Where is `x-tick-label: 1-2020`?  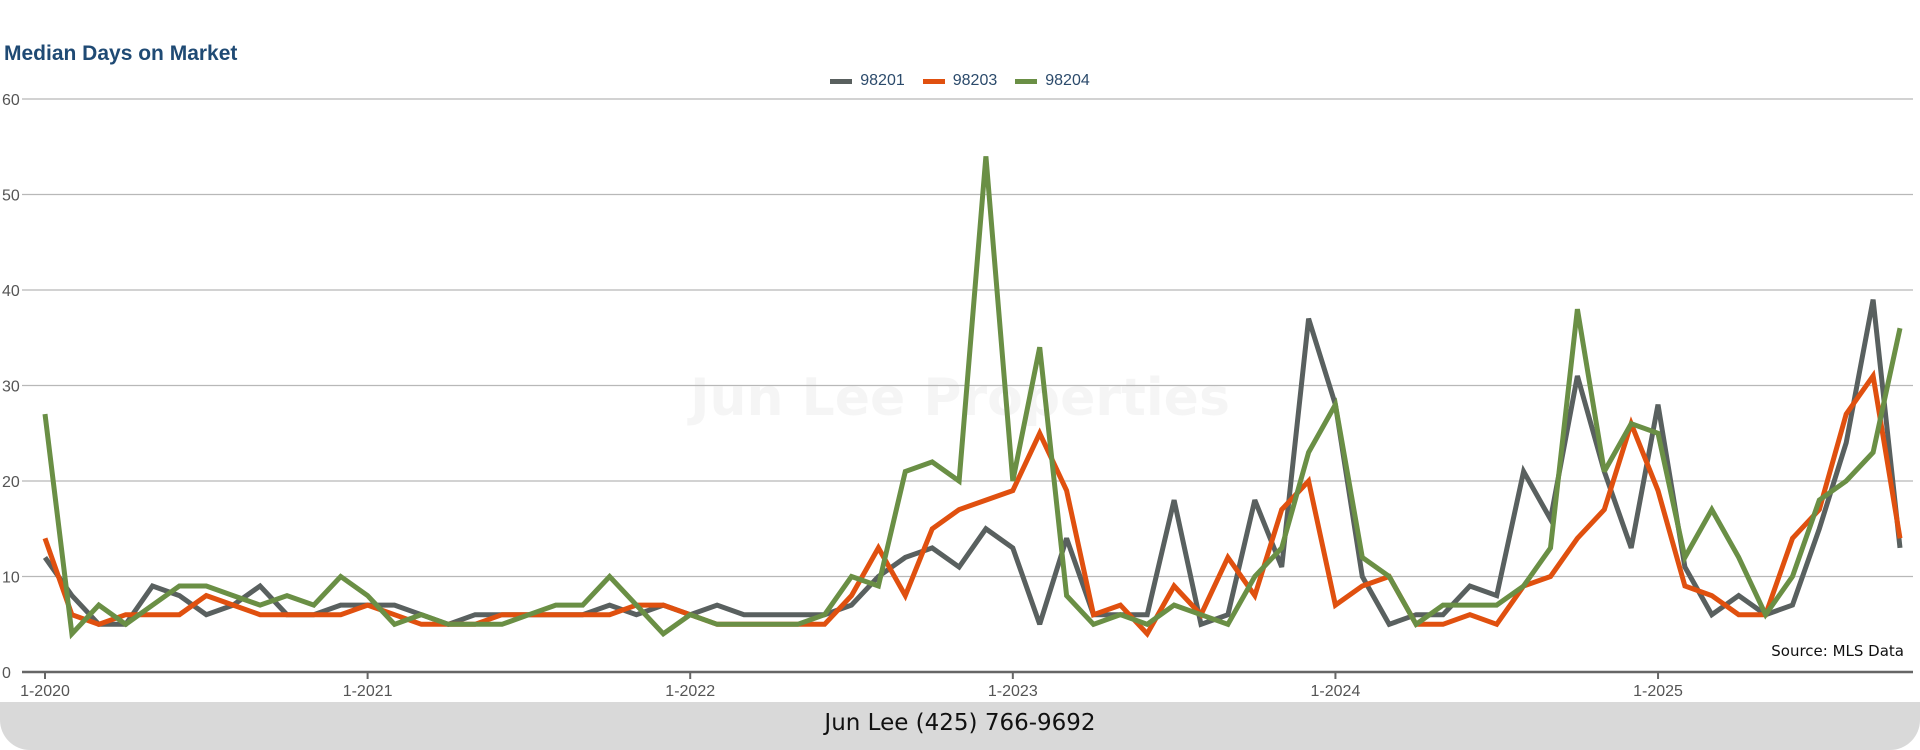 x-tick-label: 1-2020 is located at coordinates (45, 691).